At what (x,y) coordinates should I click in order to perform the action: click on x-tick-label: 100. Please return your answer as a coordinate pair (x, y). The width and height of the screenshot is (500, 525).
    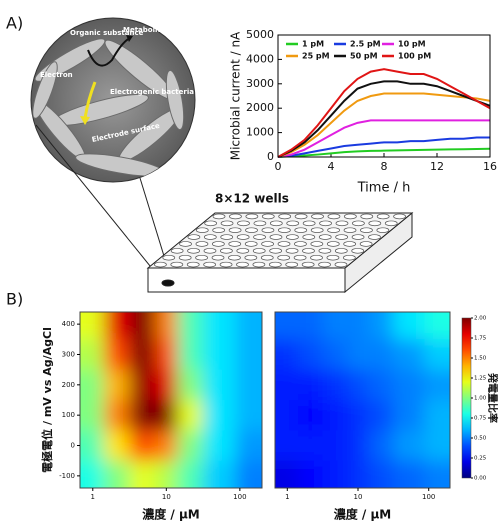
    Looking at the image, I should click on (239, 497).